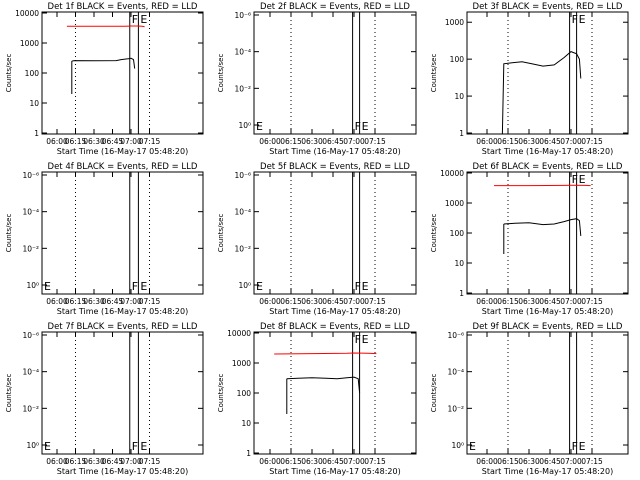  Describe the element at coordinates (325, 353) in the screenshot. I see `series-line-red` at that location.